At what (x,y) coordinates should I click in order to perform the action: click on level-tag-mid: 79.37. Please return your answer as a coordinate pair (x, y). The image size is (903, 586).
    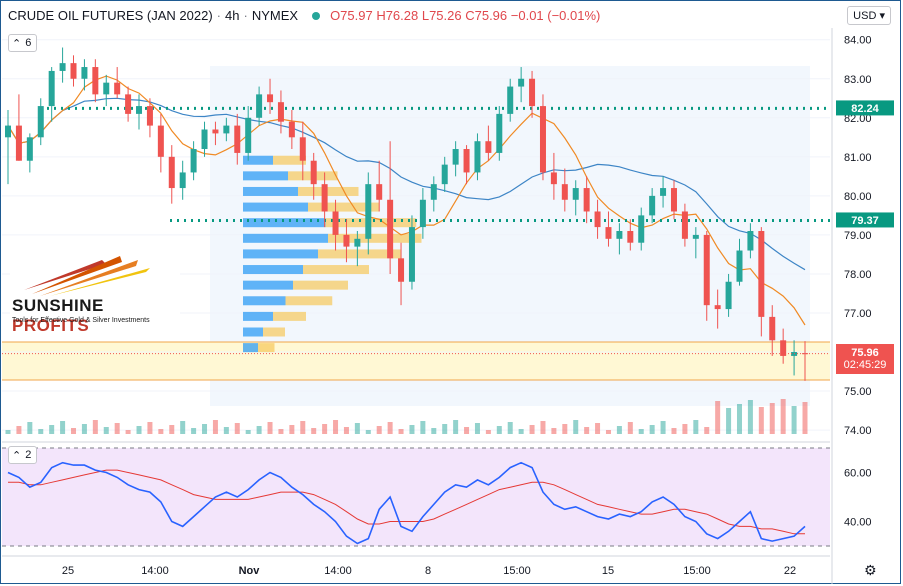
    Looking at the image, I should click on (865, 220).